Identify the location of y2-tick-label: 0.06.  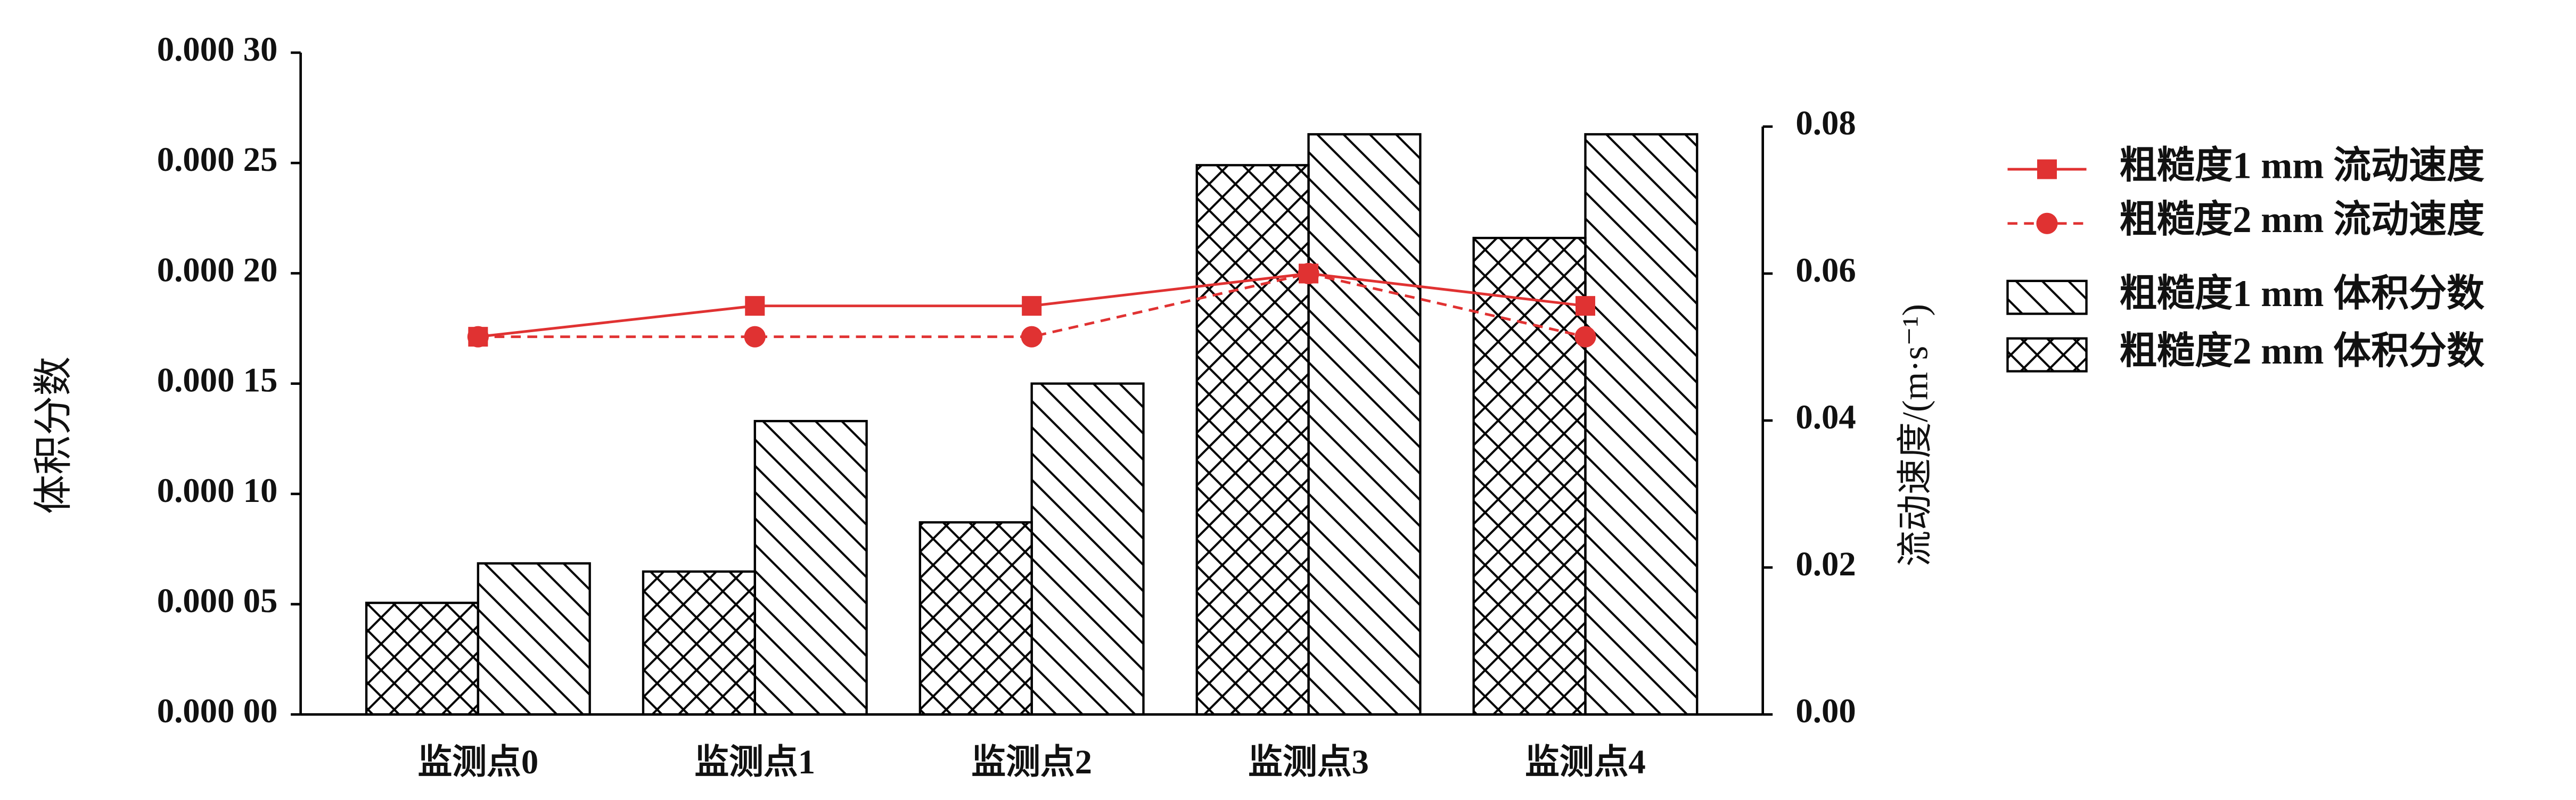
(1825, 270).